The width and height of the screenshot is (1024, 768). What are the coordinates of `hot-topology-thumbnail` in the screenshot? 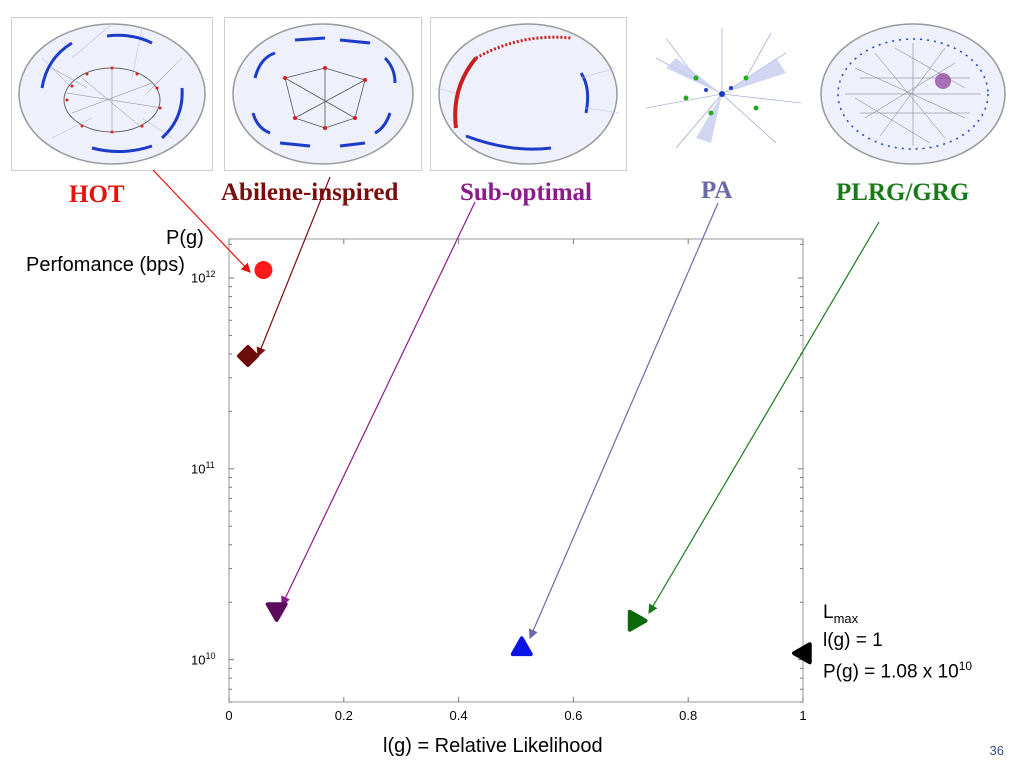 It's located at (112, 94).